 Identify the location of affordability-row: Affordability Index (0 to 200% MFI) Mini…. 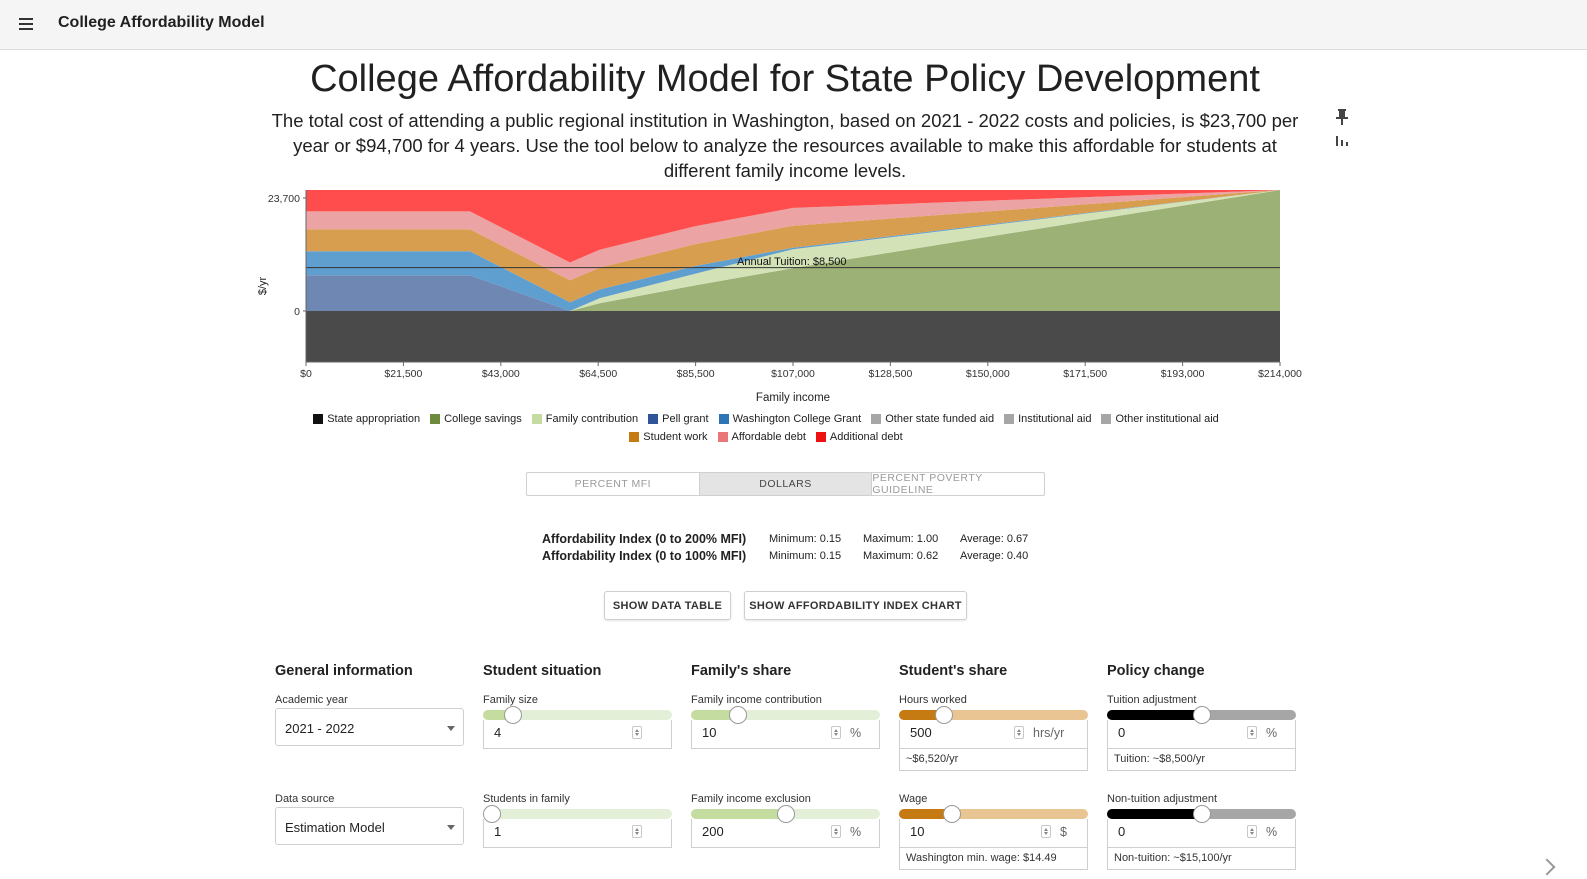
(785, 538).